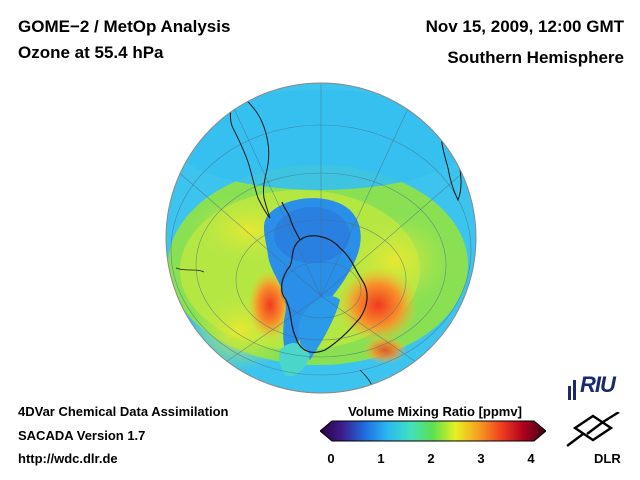  Describe the element at coordinates (598, 384) in the screenshot. I see `riu-logo-text: RIU` at that location.